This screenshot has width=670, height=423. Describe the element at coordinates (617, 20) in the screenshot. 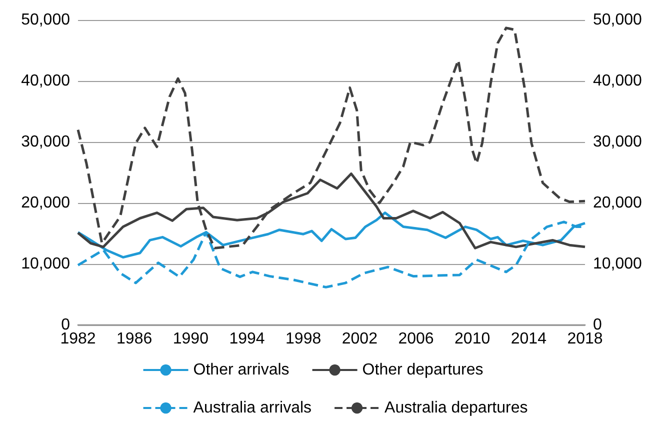

I see `y2-tick-label: 50,000` at that location.